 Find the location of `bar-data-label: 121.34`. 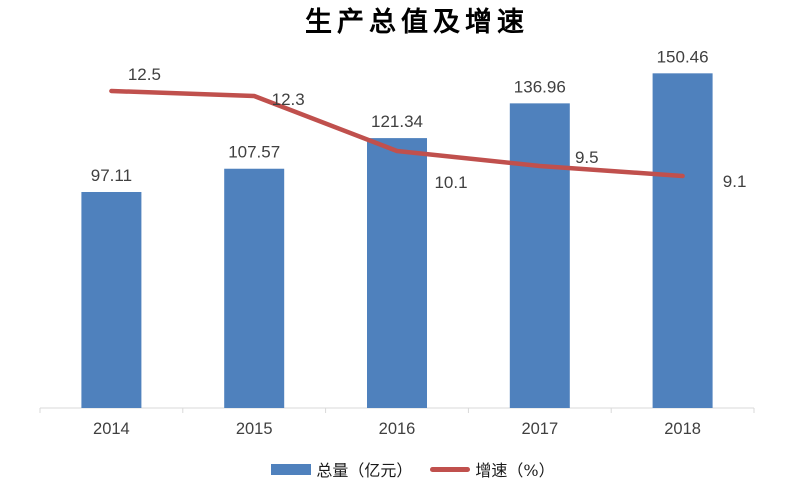

bar-data-label: 121.34 is located at coordinates (397, 121).